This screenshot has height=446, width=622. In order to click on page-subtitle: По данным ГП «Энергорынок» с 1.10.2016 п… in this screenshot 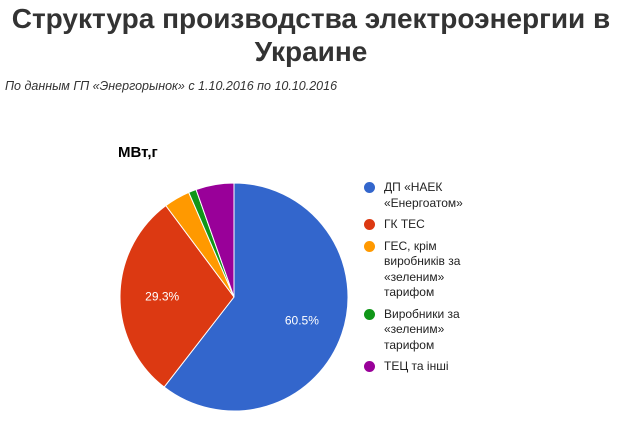, I will do `click(171, 86)`.